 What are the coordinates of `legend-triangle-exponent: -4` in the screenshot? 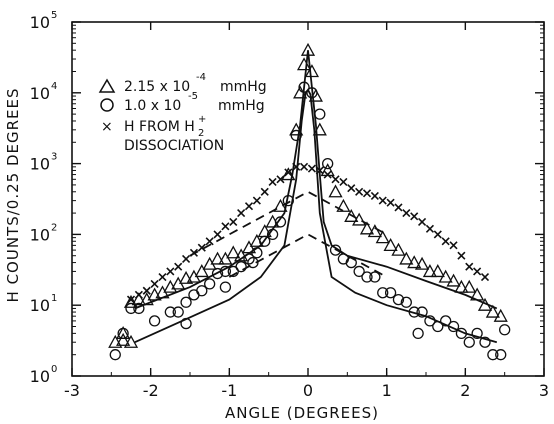 It's located at (201, 77).